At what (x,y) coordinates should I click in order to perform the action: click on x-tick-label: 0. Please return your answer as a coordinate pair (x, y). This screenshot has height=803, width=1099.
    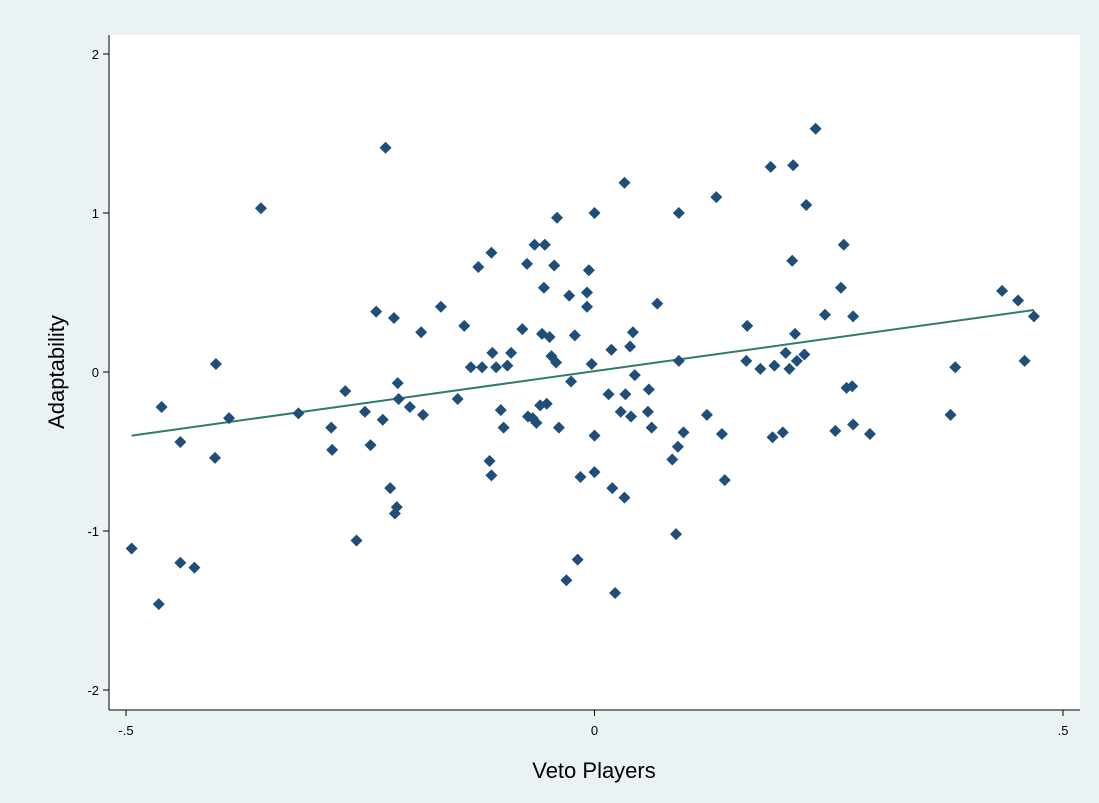
    Looking at the image, I should click on (594, 730).